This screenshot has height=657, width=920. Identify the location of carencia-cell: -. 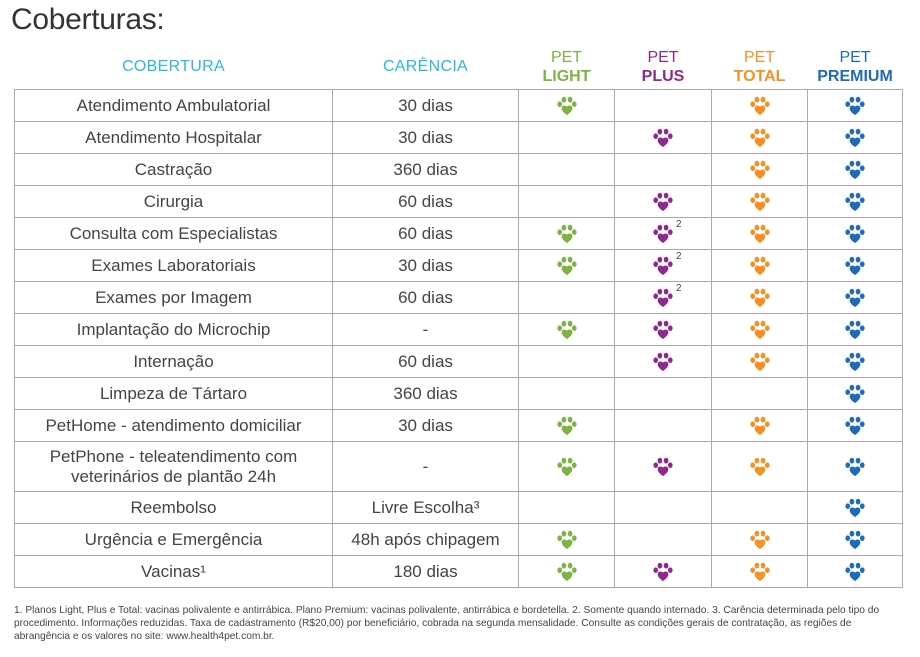
(425, 466).